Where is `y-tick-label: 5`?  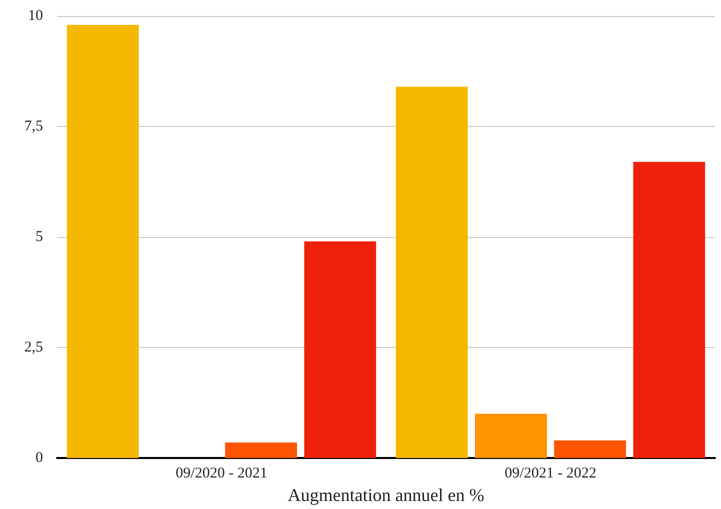 y-tick-label: 5 is located at coordinates (39, 237).